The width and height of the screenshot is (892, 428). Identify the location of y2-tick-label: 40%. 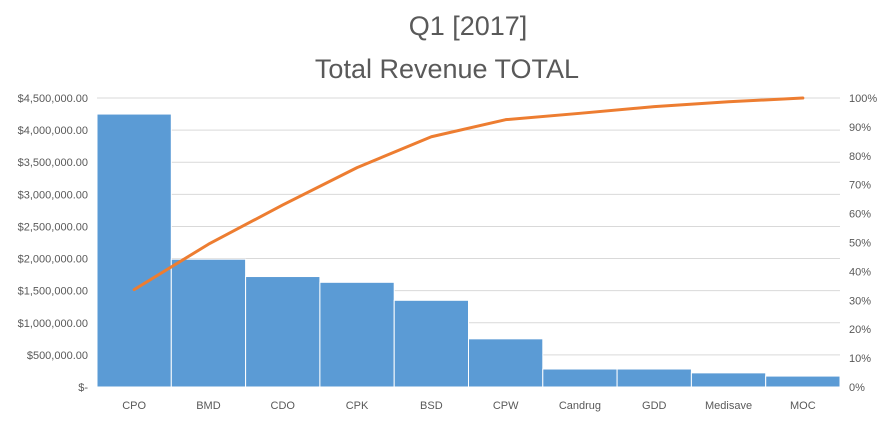
(860, 272).